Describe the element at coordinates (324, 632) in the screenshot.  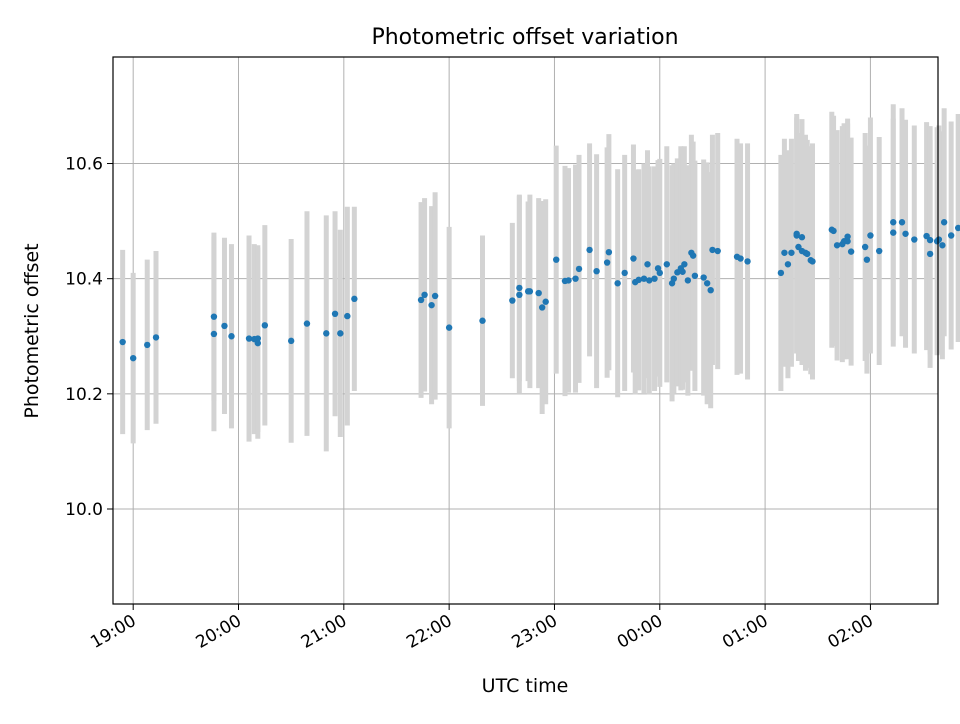
I see `x-tick-label: 21:00` at that location.